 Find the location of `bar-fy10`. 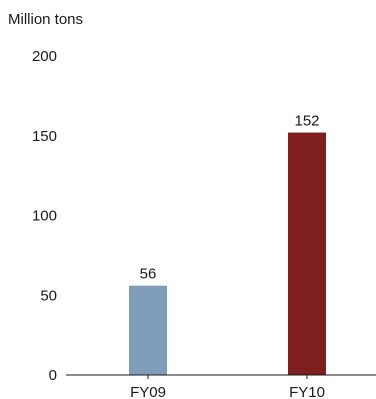

bar-fy10 is located at coordinates (307, 253).